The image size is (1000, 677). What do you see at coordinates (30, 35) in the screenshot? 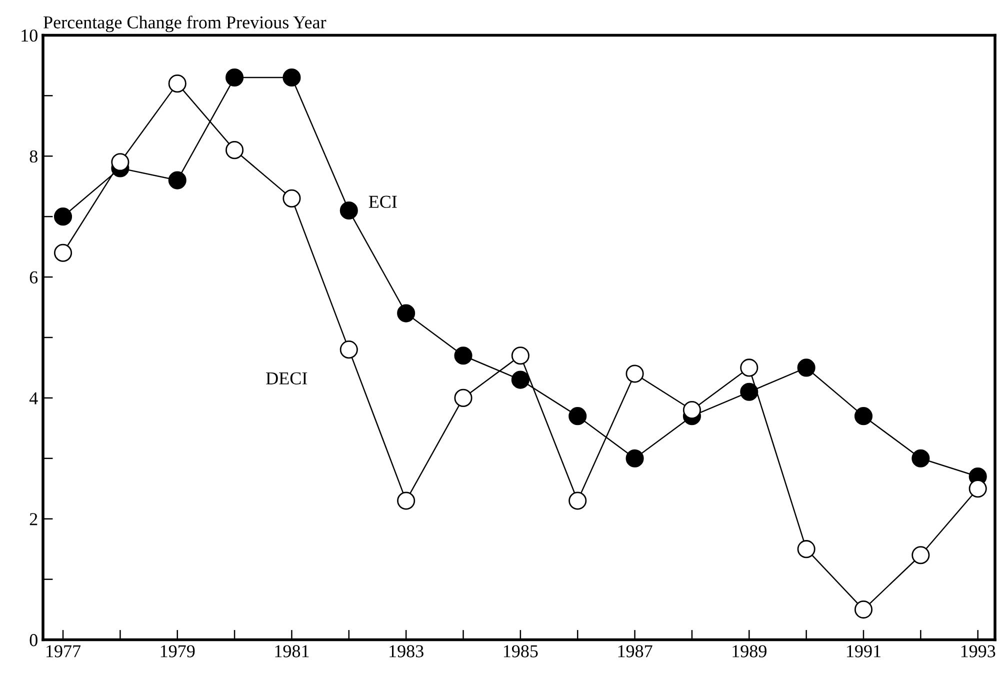
I see `y-tick-label: 10` at bounding box center [30, 35].